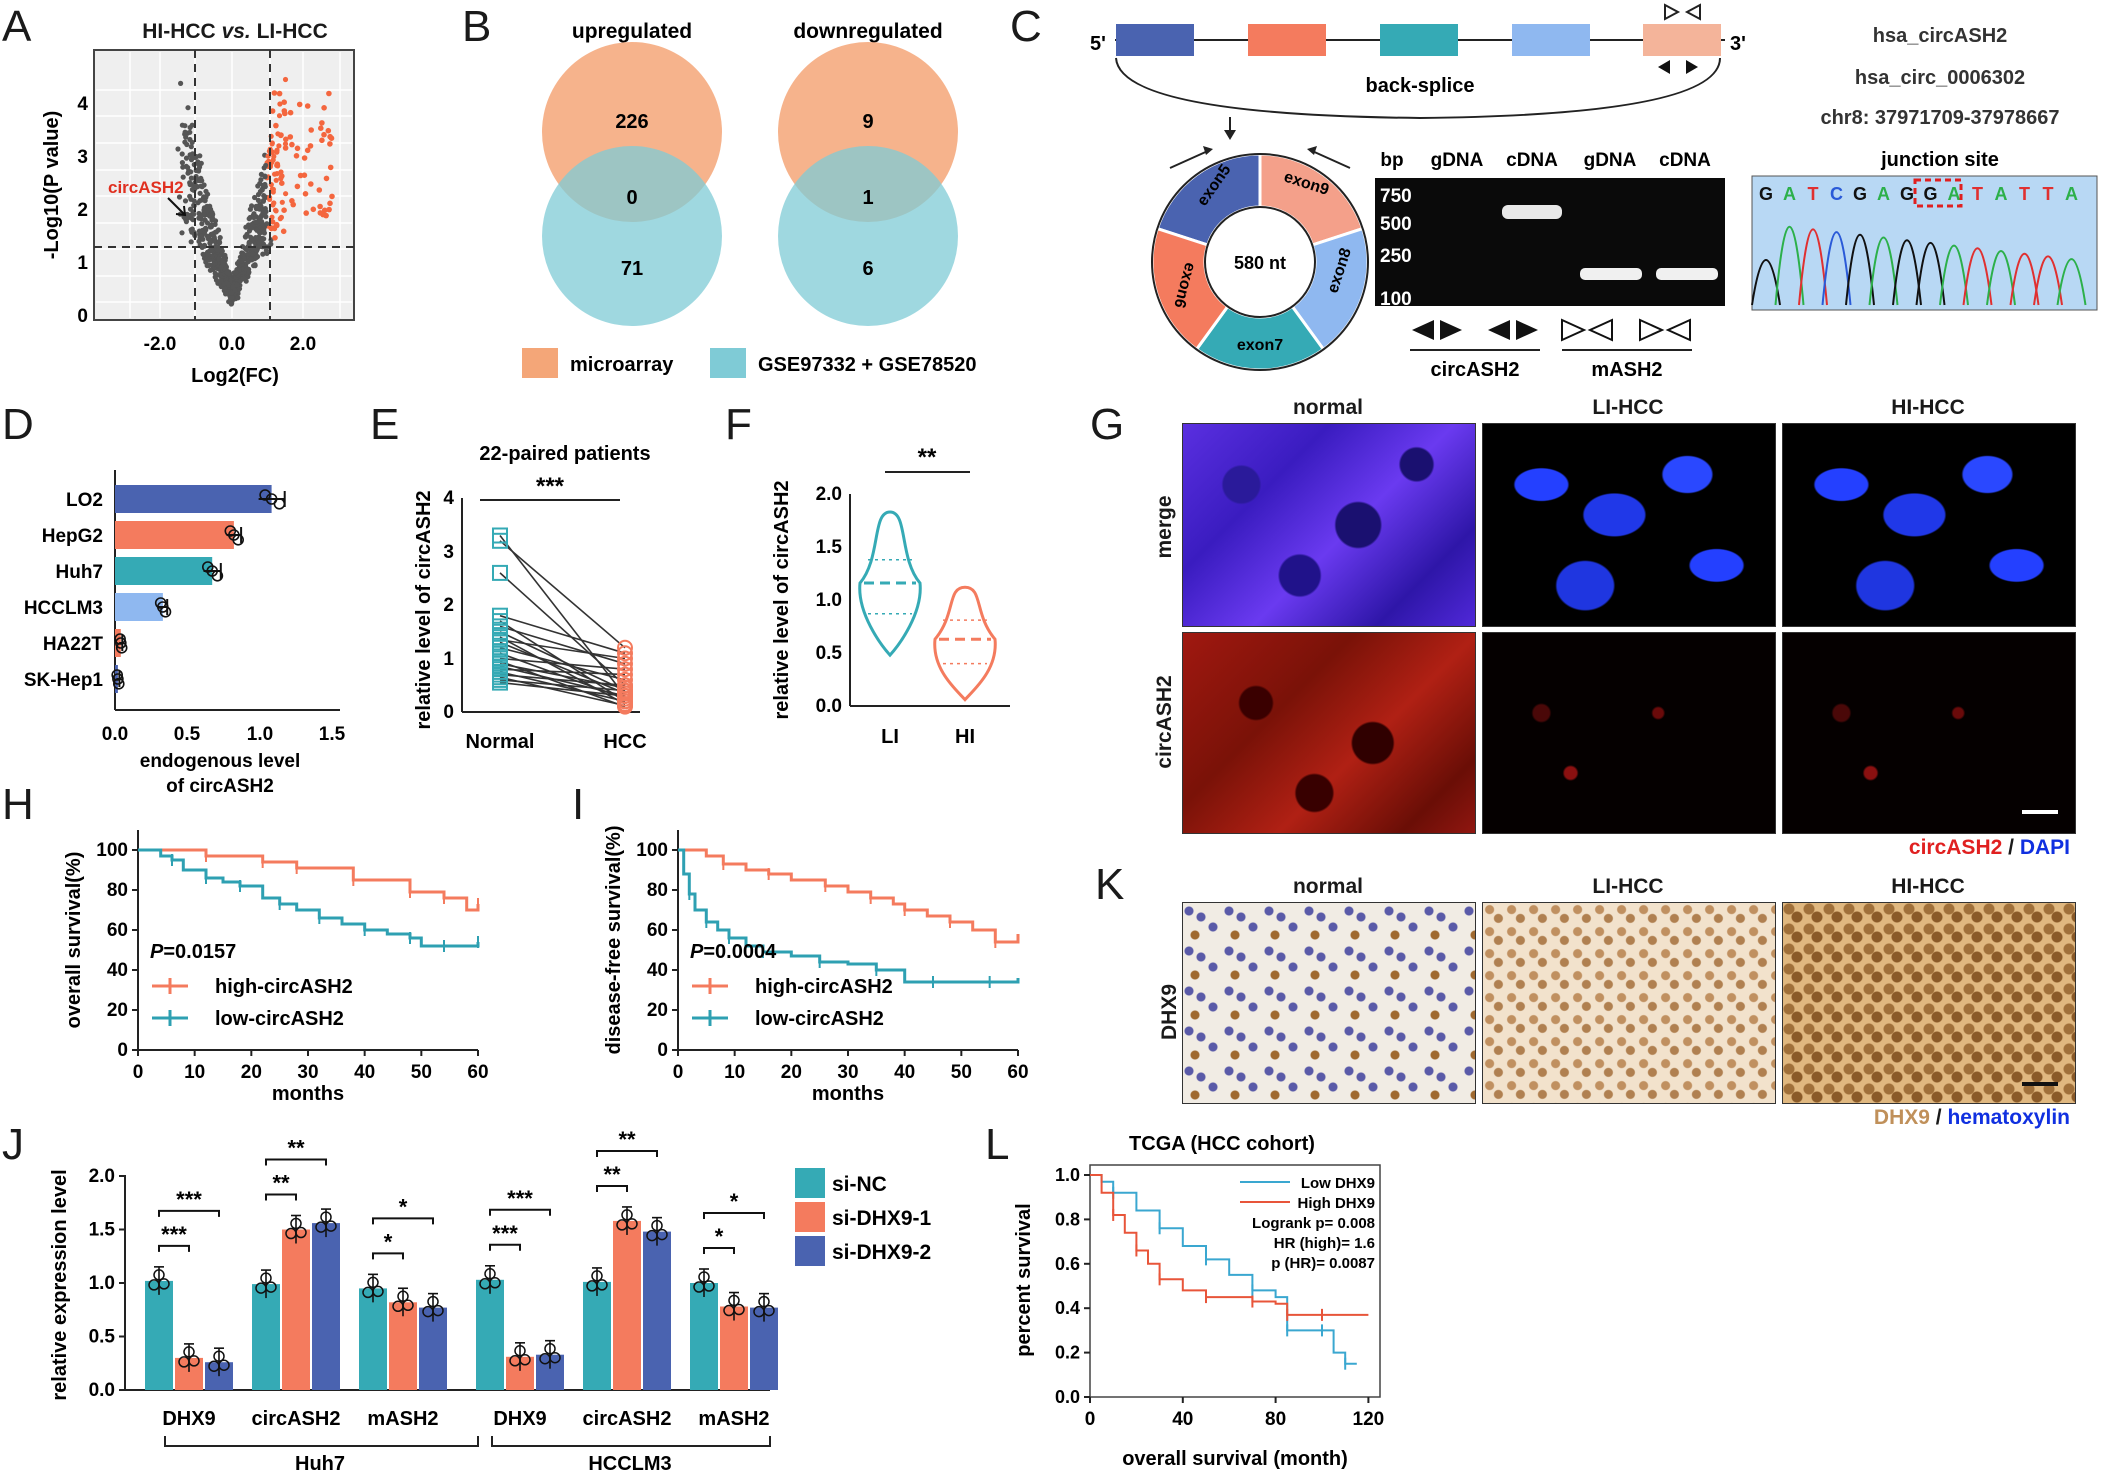  I want to click on g-col-normal: normal, so click(1327, 407).